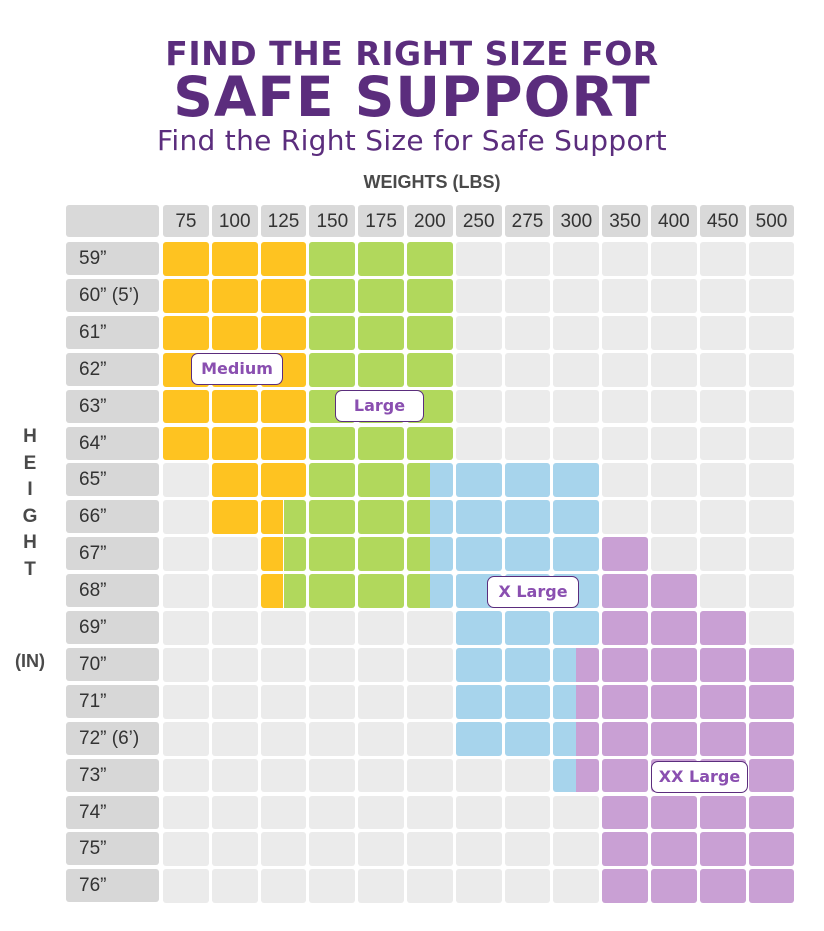 This screenshot has height=931, width=824. Describe the element at coordinates (112, 406) in the screenshot. I see `height-label: 63”` at that location.